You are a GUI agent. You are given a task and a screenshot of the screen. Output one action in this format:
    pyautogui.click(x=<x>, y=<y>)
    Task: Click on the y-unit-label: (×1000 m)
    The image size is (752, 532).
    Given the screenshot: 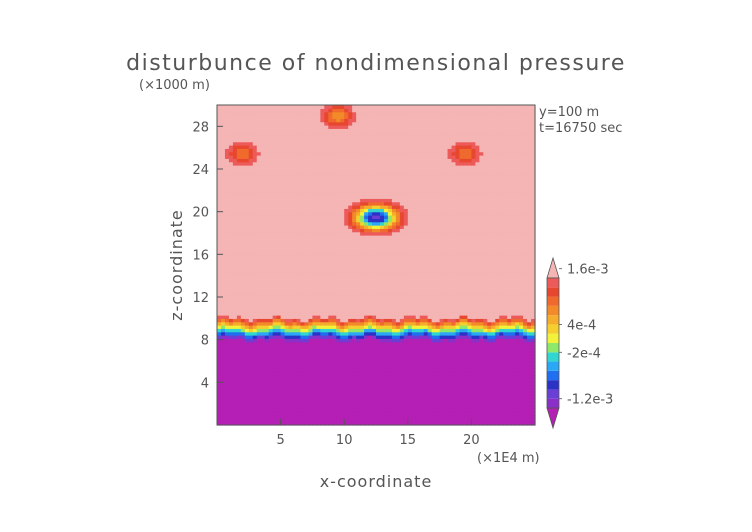 What is the action you would take?
    pyautogui.click(x=174, y=85)
    